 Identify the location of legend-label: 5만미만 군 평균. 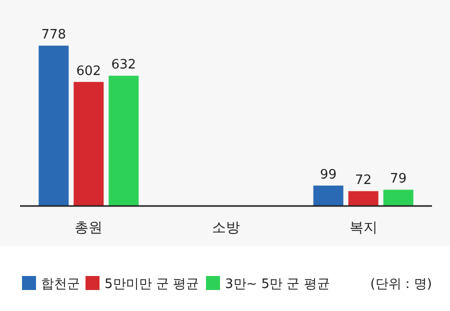
(152, 284).